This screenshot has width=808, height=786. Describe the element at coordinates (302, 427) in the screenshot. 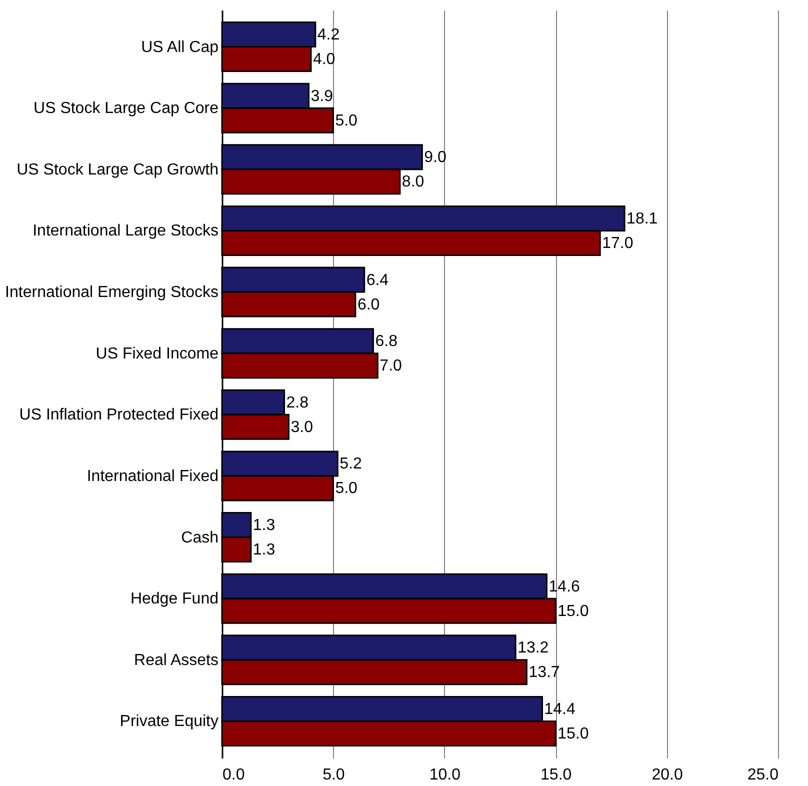

I see `data-label: 3.0` at that location.